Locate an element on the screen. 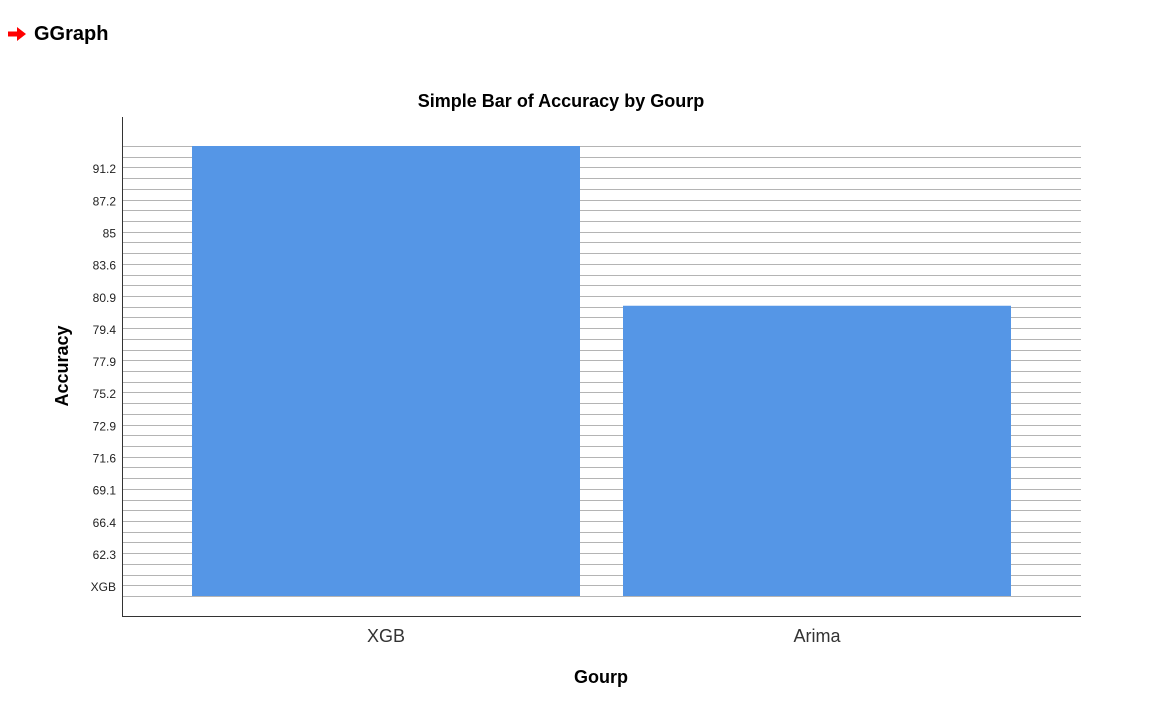  y-axis-label: Accuracy is located at coordinates (62, 365).